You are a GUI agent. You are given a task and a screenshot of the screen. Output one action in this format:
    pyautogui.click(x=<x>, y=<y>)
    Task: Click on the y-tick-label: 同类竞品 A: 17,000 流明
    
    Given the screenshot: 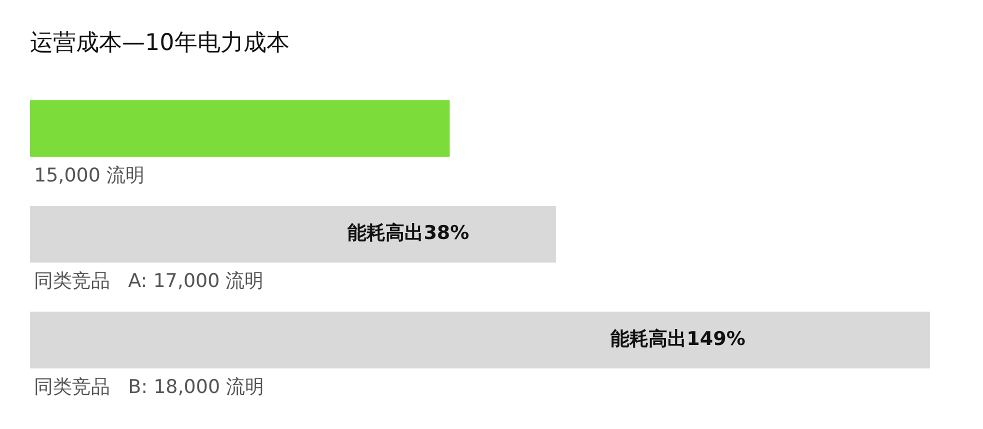 What is the action you would take?
    pyautogui.click(x=149, y=281)
    